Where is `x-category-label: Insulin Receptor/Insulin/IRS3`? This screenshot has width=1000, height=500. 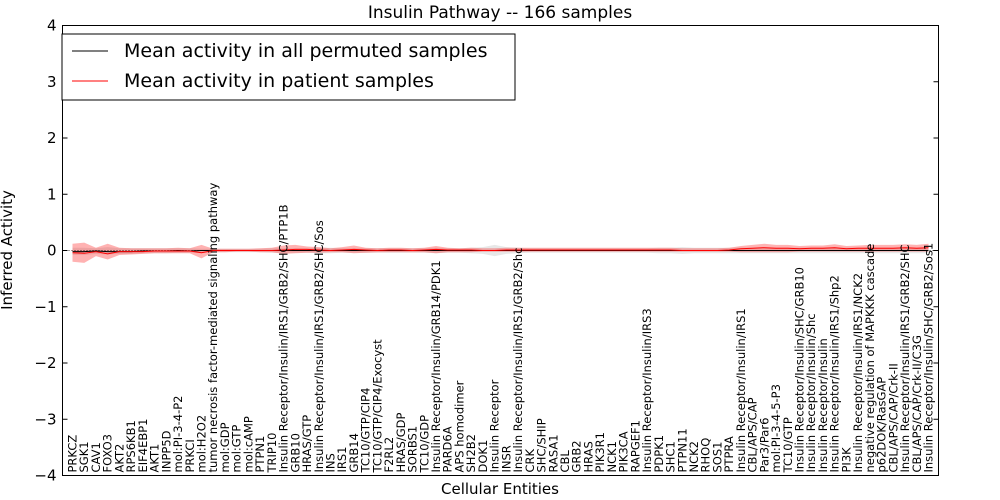 x-category-label: Insulin Receptor/Insulin/IRS3 is located at coordinates (647, 390).